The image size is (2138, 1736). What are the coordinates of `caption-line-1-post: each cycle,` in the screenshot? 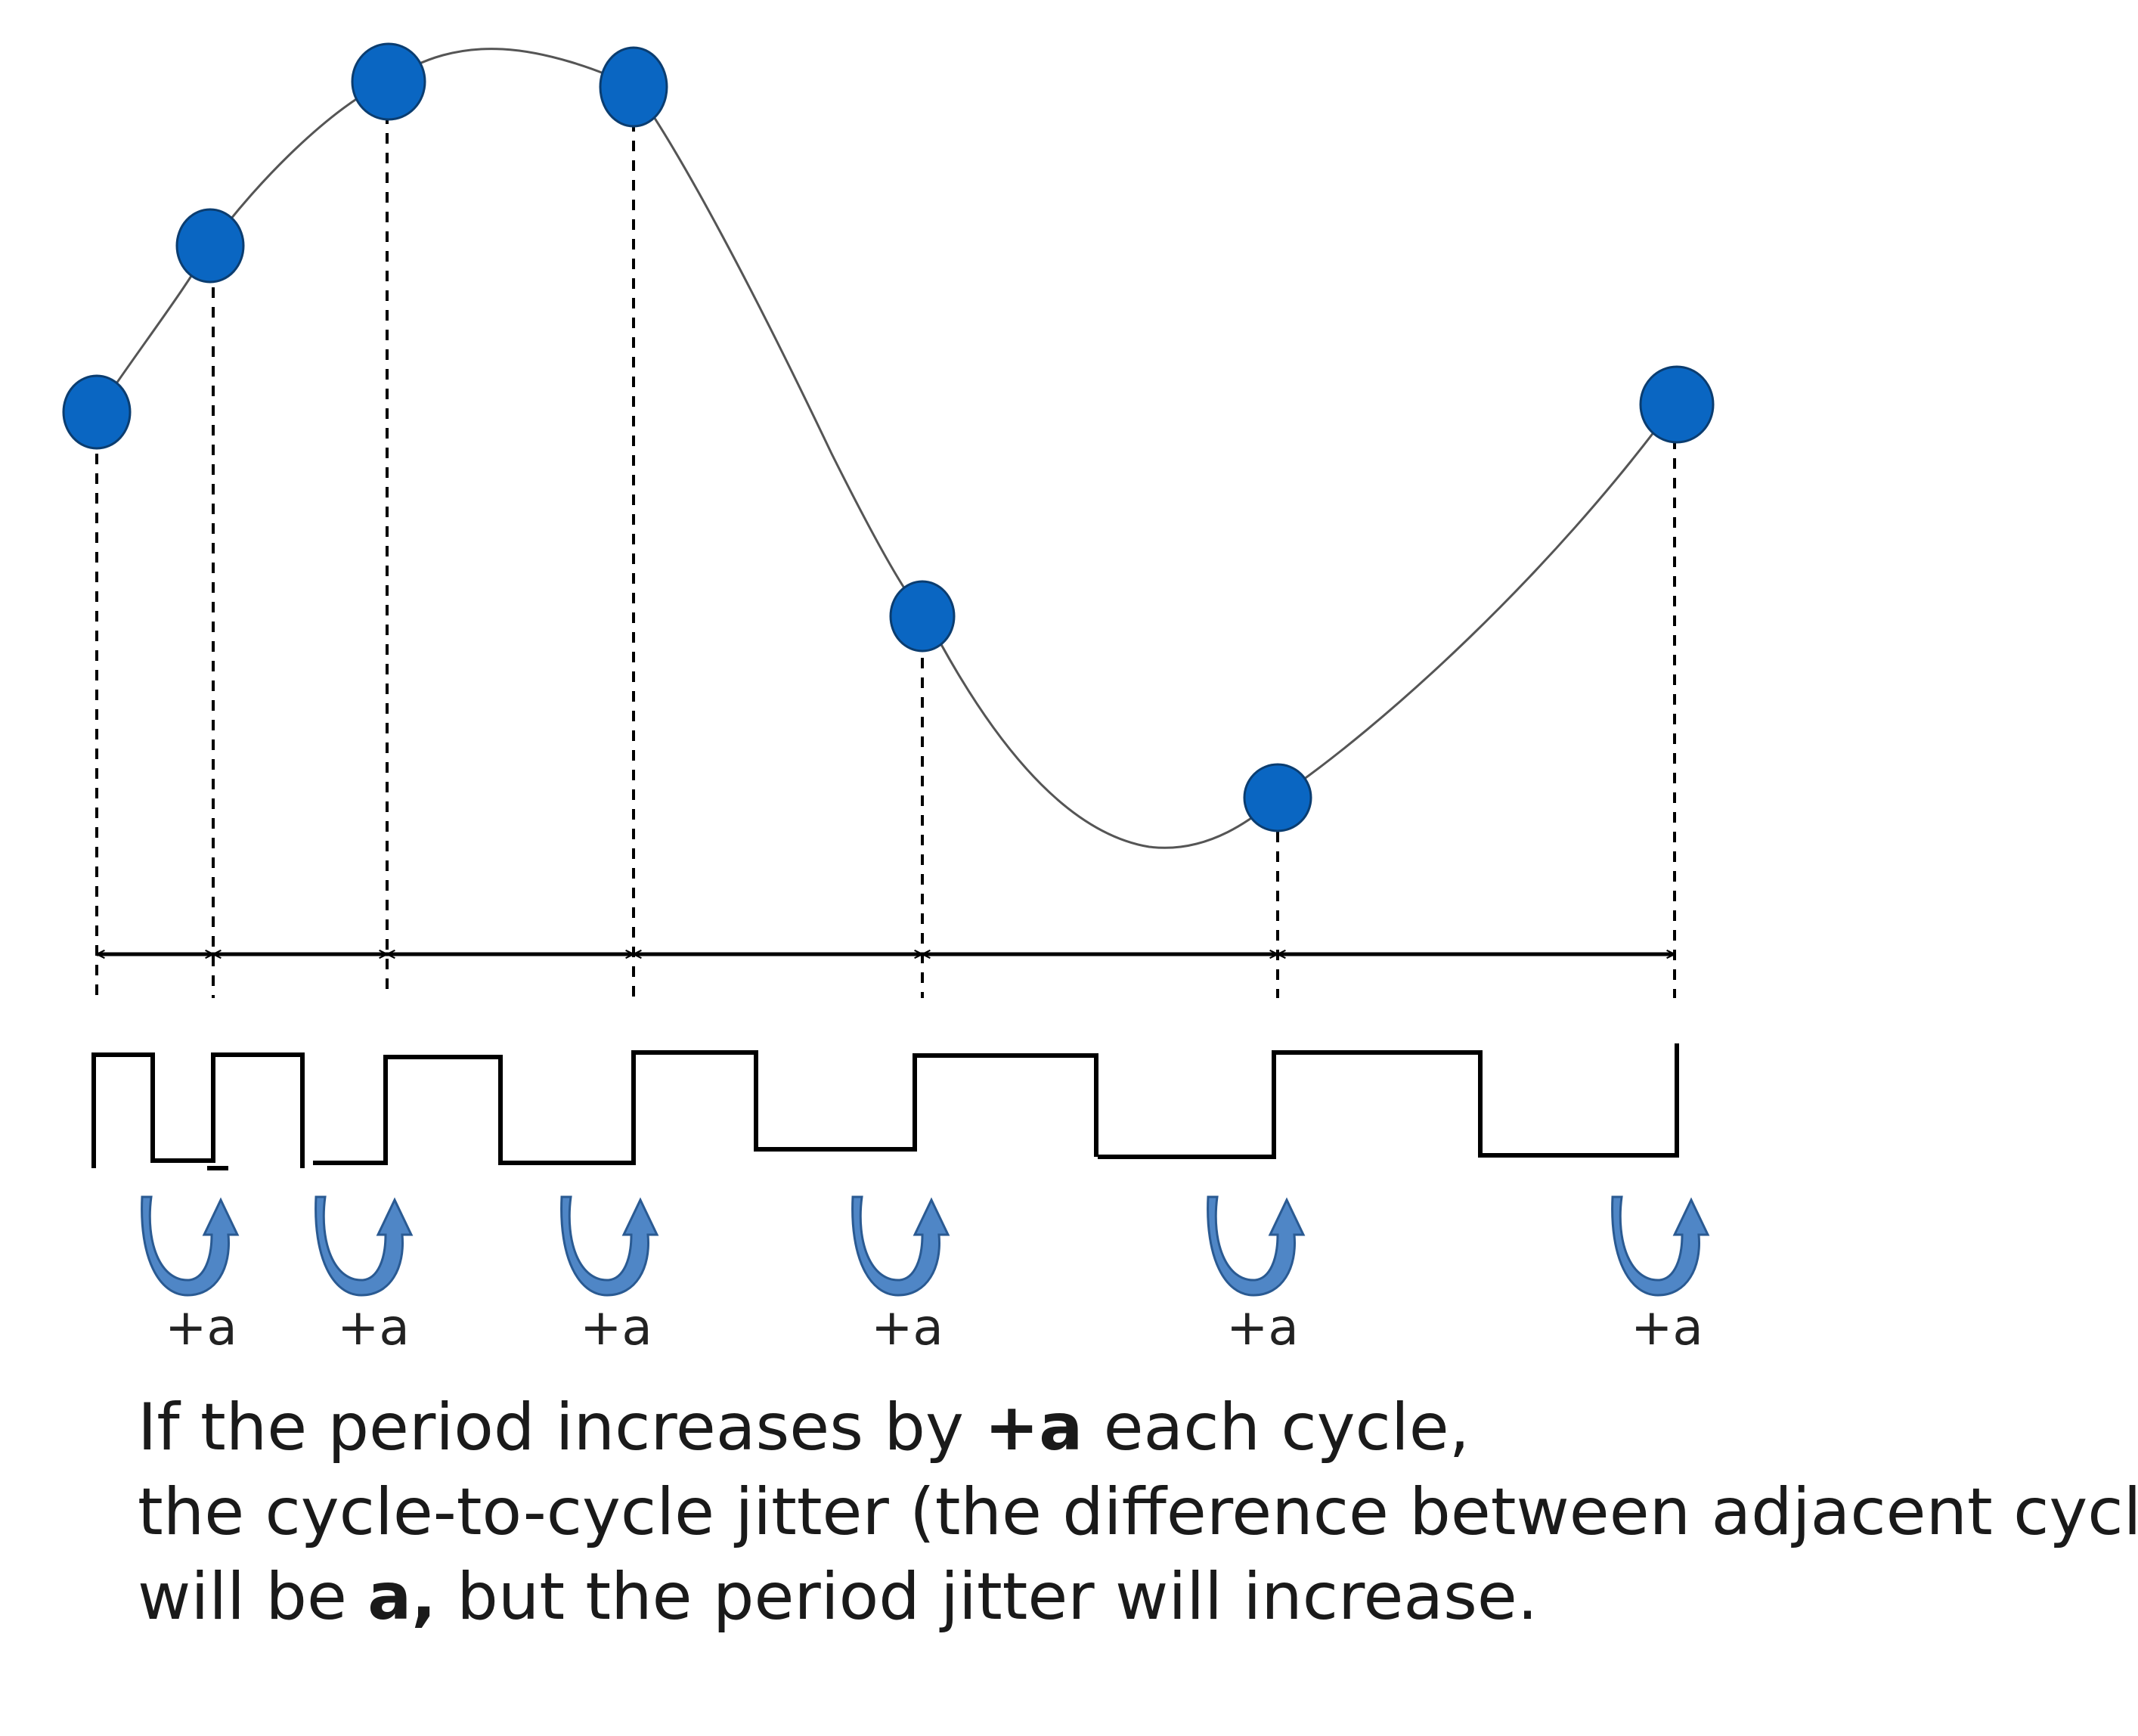 It's located at (1276, 1427).